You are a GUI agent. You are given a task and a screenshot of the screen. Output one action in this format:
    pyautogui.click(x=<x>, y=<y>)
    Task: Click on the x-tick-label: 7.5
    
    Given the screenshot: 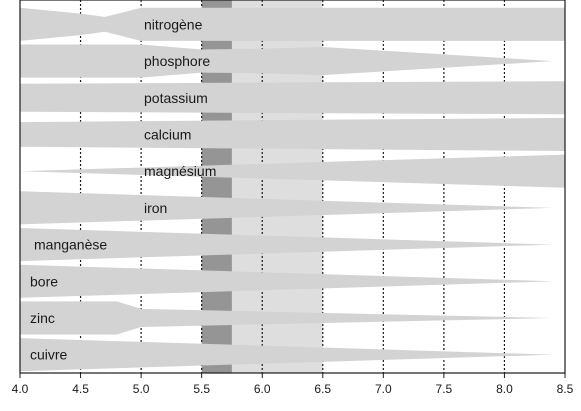 What is the action you would take?
    pyautogui.click(x=444, y=389)
    